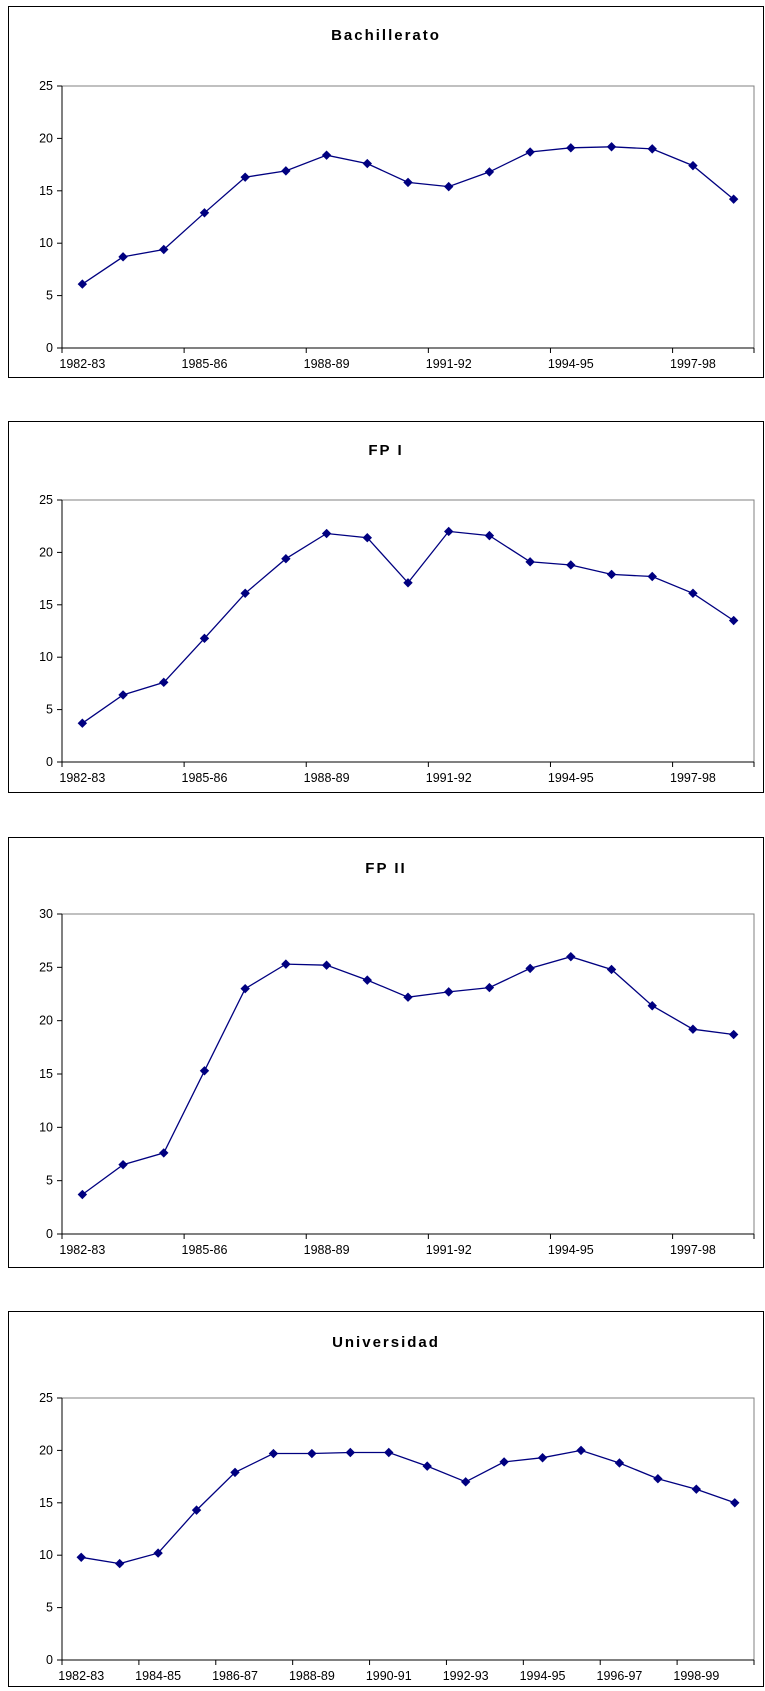 The width and height of the screenshot is (765, 1691). What do you see at coordinates (386, 450) in the screenshot?
I see `chart-title: FP I` at bounding box center [386, 450].